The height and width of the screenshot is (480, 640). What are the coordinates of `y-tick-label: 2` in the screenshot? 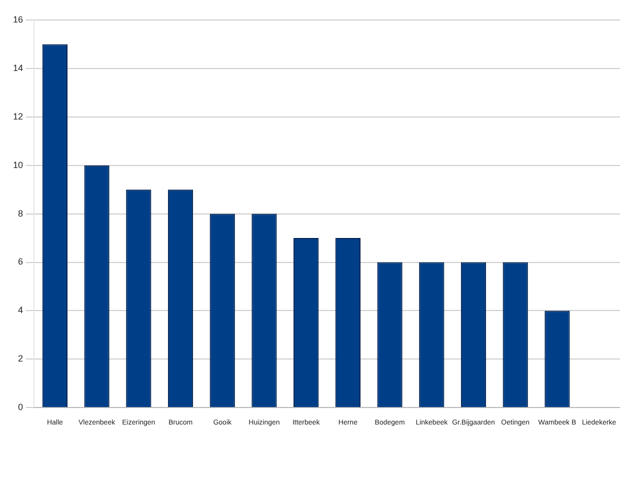 It's located at (21, 359).